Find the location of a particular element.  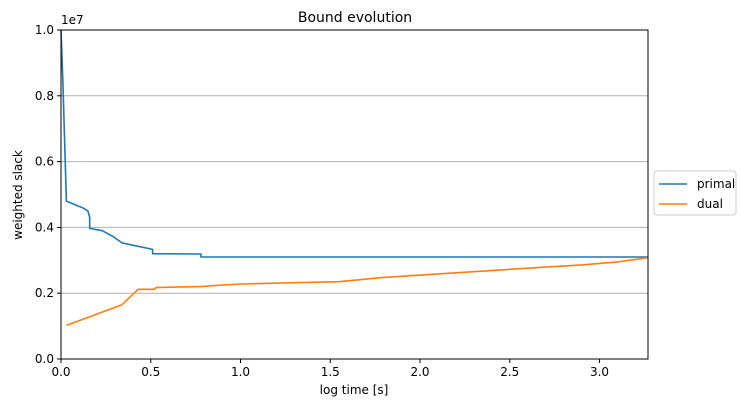

y-tick-label: 0.0 is located at coordinates (44, 359).